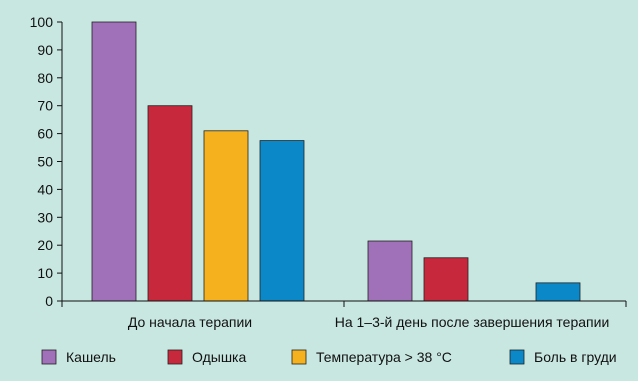  What do you see at coordinates (45, 106) in the screenshot?
I see `y-tick-label: 70` at bounding box center [45, 106].